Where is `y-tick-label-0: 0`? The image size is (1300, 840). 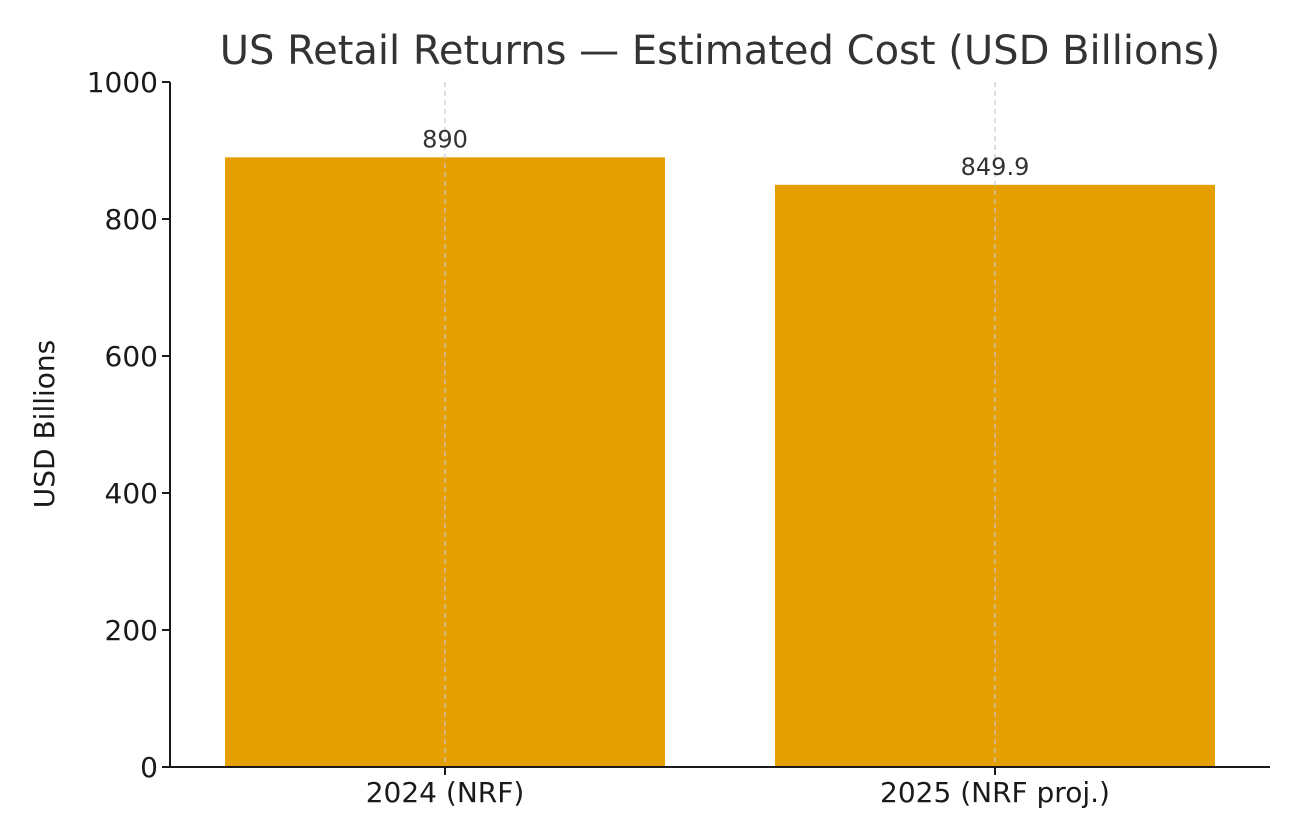
y-tick-label-0: 0 is located at coordinates (149, 767).